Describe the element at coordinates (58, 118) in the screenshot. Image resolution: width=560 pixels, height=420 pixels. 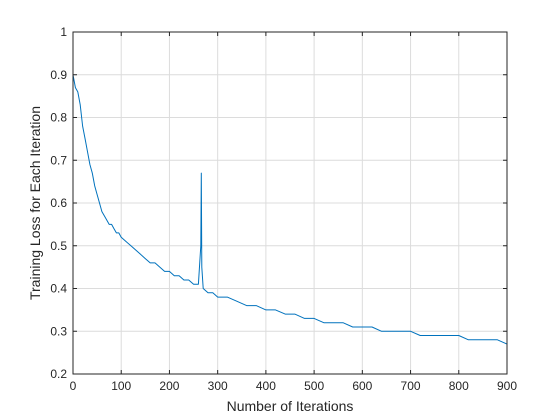
I see `y-tick-label: 0.8` at that location.